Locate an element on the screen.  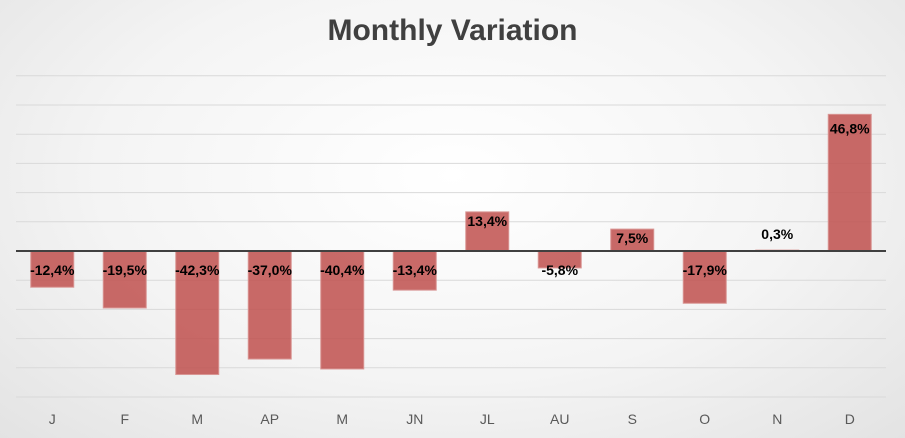
data-label: -12,4% is located at coordinates (52, 270).